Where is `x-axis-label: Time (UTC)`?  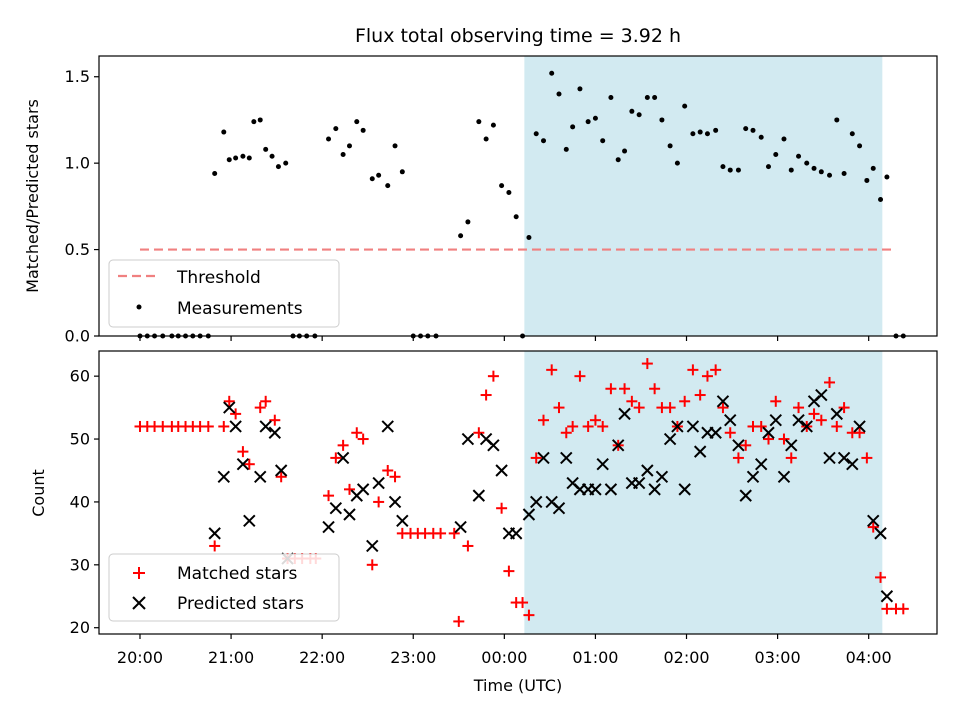
x-axis-label: Time (UTC) is located at coordinates (517, 685).